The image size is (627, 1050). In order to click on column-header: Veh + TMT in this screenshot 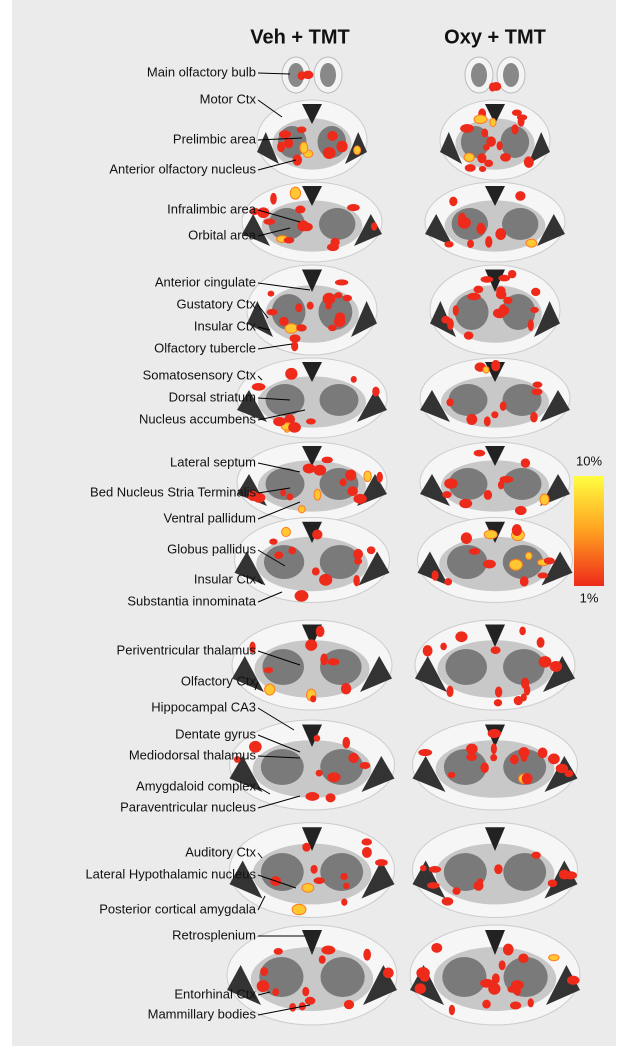, I will do `click(299, 37)`.